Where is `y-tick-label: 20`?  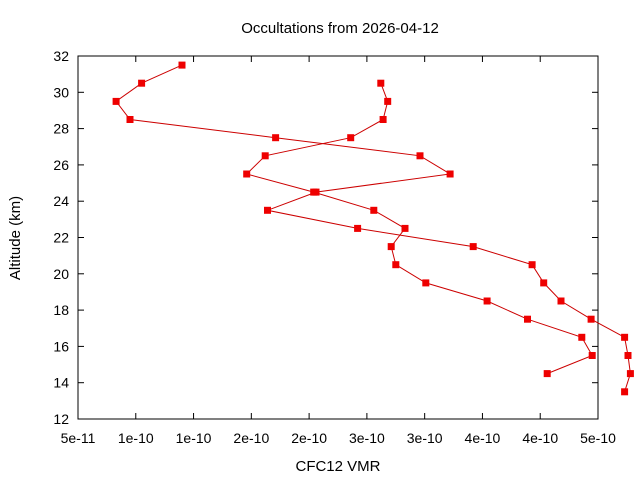
y-tick-label: 20 is located at coordinates (61, 274).